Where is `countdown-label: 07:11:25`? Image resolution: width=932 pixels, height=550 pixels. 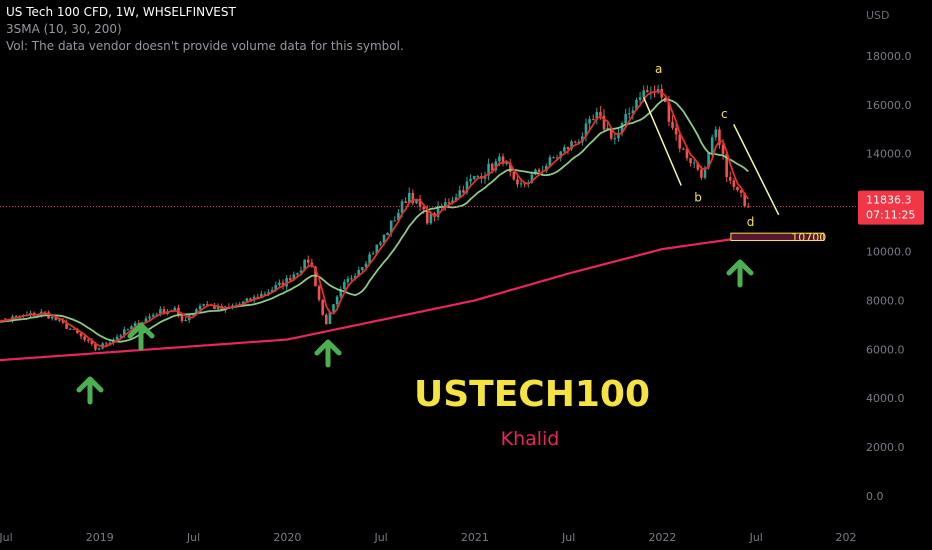
countdown-label: 07:11:25 is located at coordinates (890, 215).